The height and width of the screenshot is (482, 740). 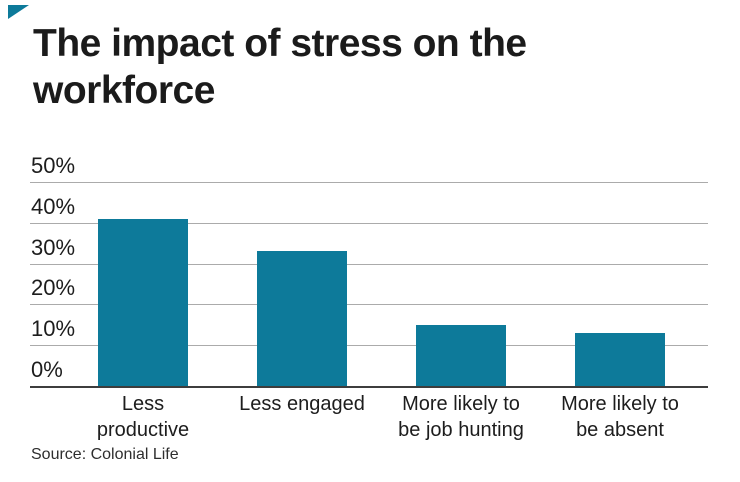 I want to click on y-axis-tick-label: 30%, so click(x=53, y=247).